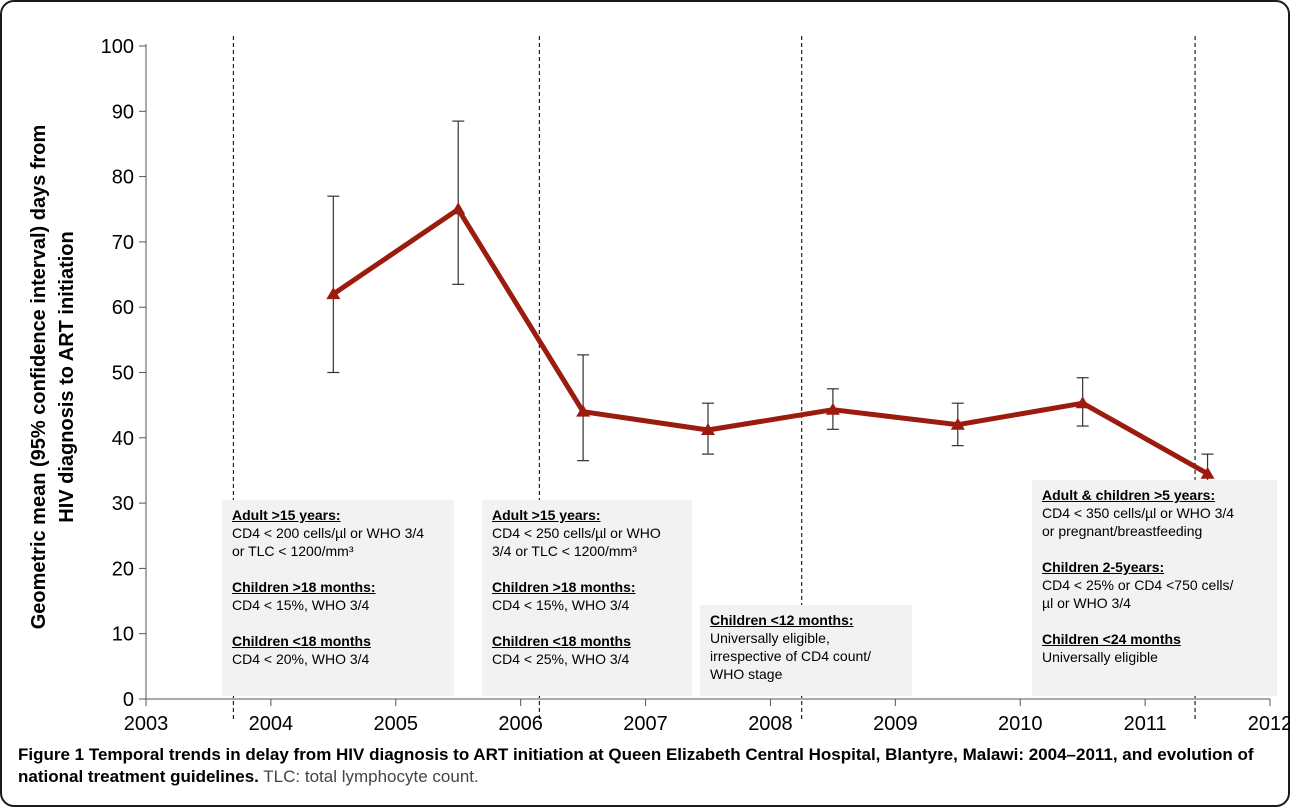 The height and width of the screenshot is (807, 1290). What do you see at coordinates (123, 504) in the screenshot?
I see `y-tick-label: 30` at bounding box center [123, 504].